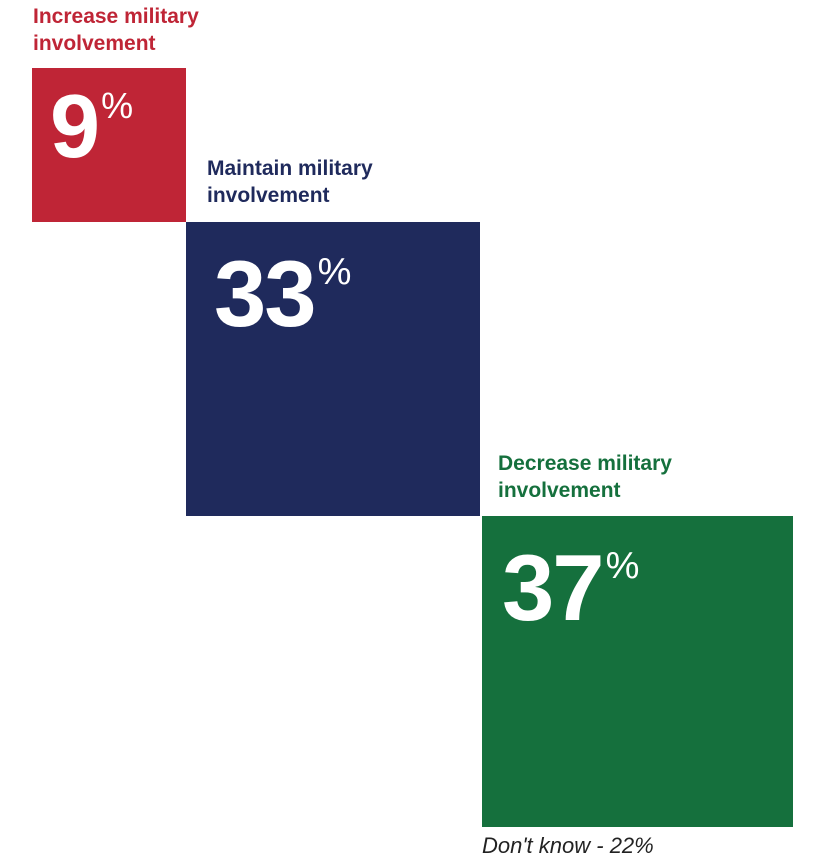 The height and width of the screenshot is (864, 824). Describe the element at coordinates (290, 182) in the screenshot. I see `category-label-maintain: Maintain military involvement` at that location.